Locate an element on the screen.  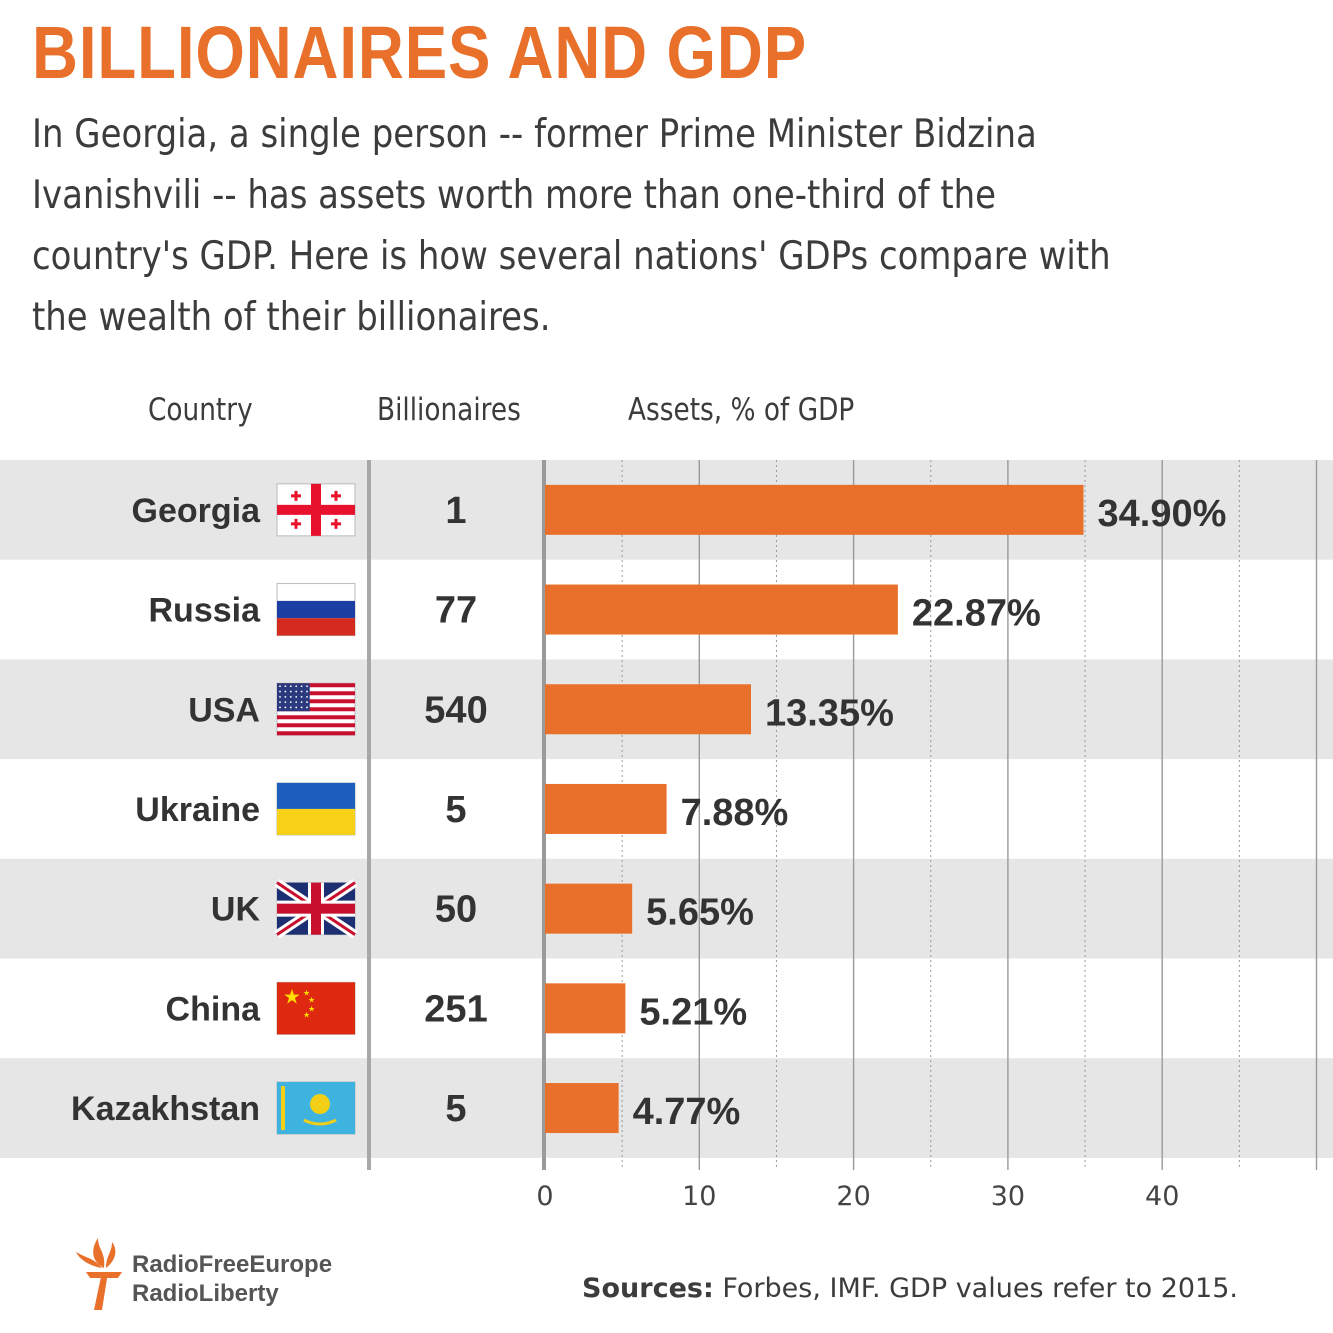
x-tick-label: 10 is located at coordinates (699, 1196).